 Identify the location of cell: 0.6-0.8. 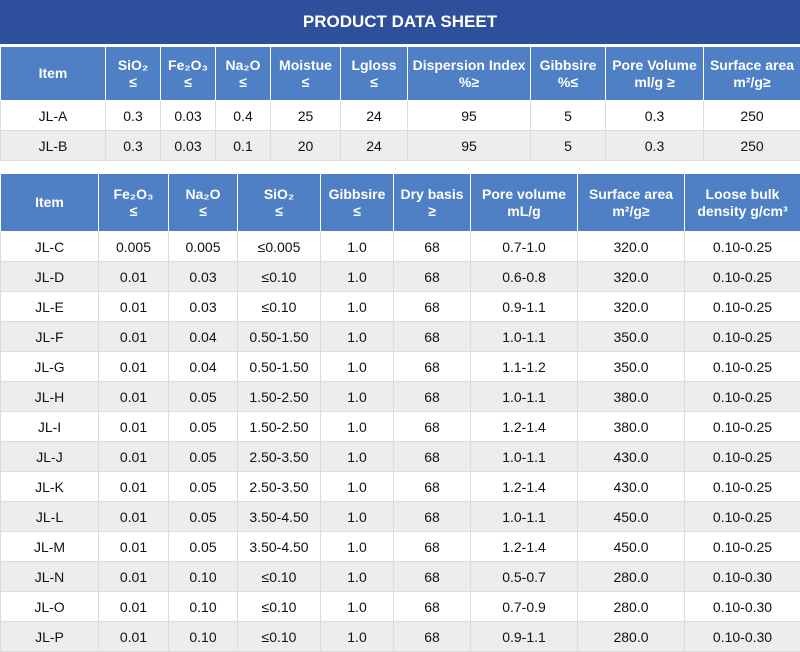
(524, 276).